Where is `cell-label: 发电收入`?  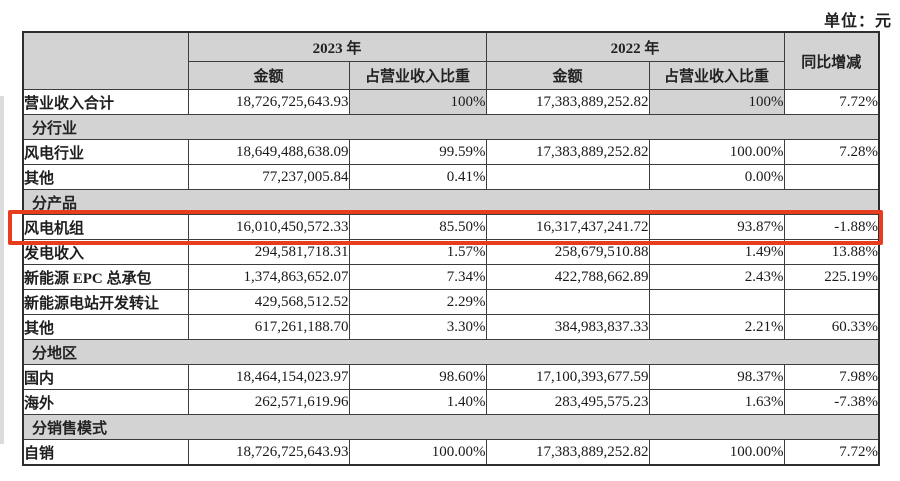
cell-label: 发电收入 is located at coordinates (105, 252).